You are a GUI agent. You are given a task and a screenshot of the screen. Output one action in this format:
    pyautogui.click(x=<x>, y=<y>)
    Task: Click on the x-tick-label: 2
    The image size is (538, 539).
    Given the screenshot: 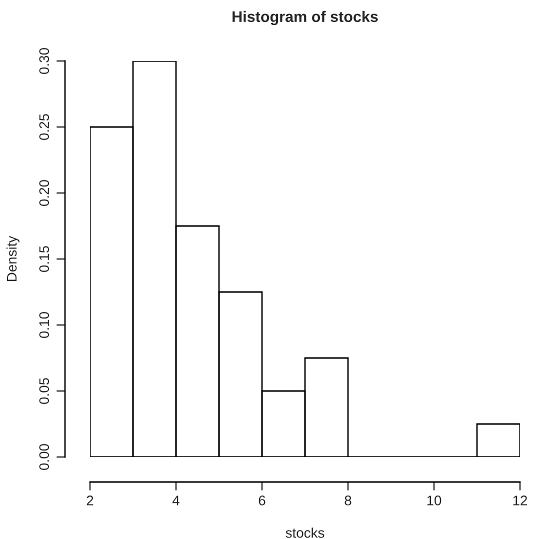 What is the action you would take?
    pyautogui.click(x=90, y=501)
    